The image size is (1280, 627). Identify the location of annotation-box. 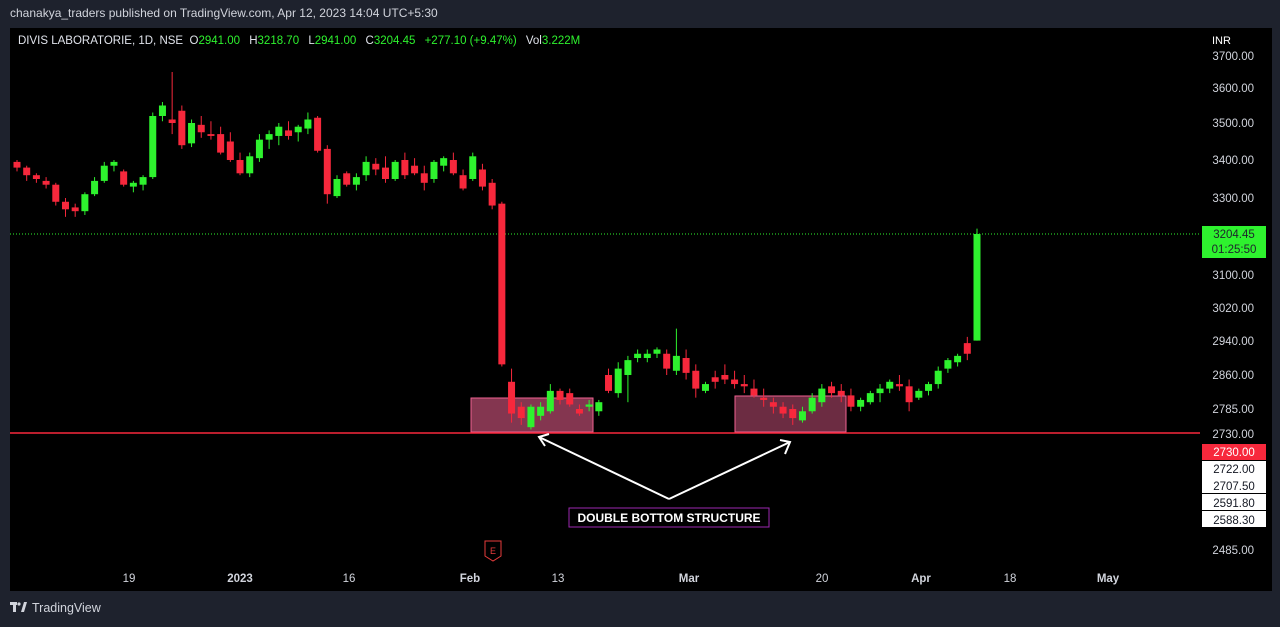
(669, 517).